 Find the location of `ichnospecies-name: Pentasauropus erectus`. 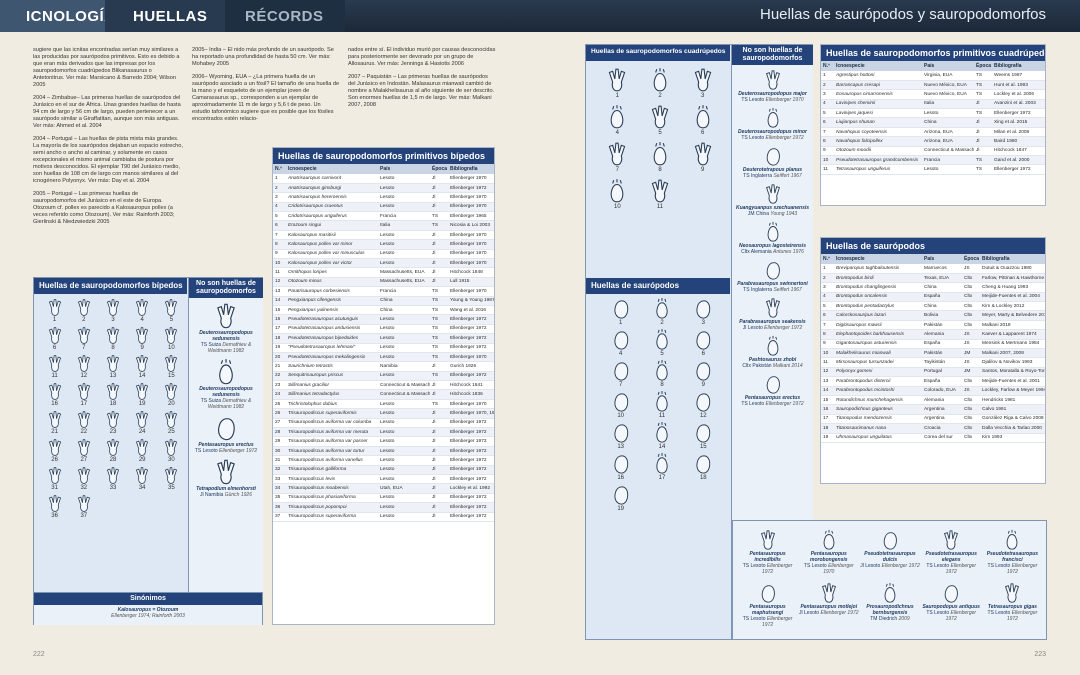

ichnospecies-name: Pentasauropus erectus is located at coordinates (226, 445).